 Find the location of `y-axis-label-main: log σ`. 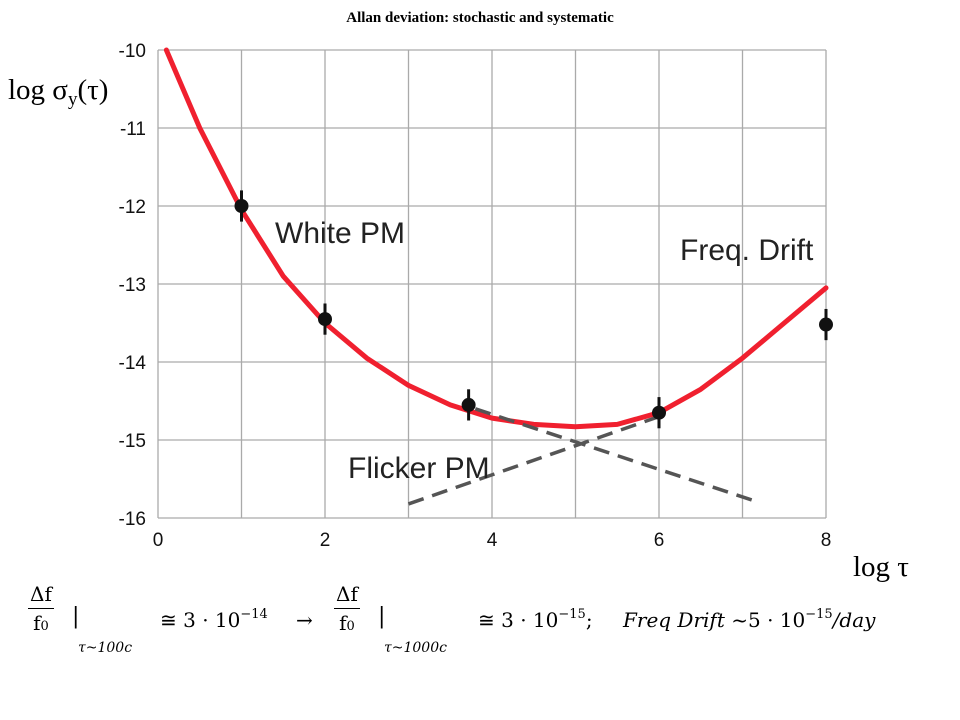

y-axis-label-main: log σ is located at coordinates (38, 90).